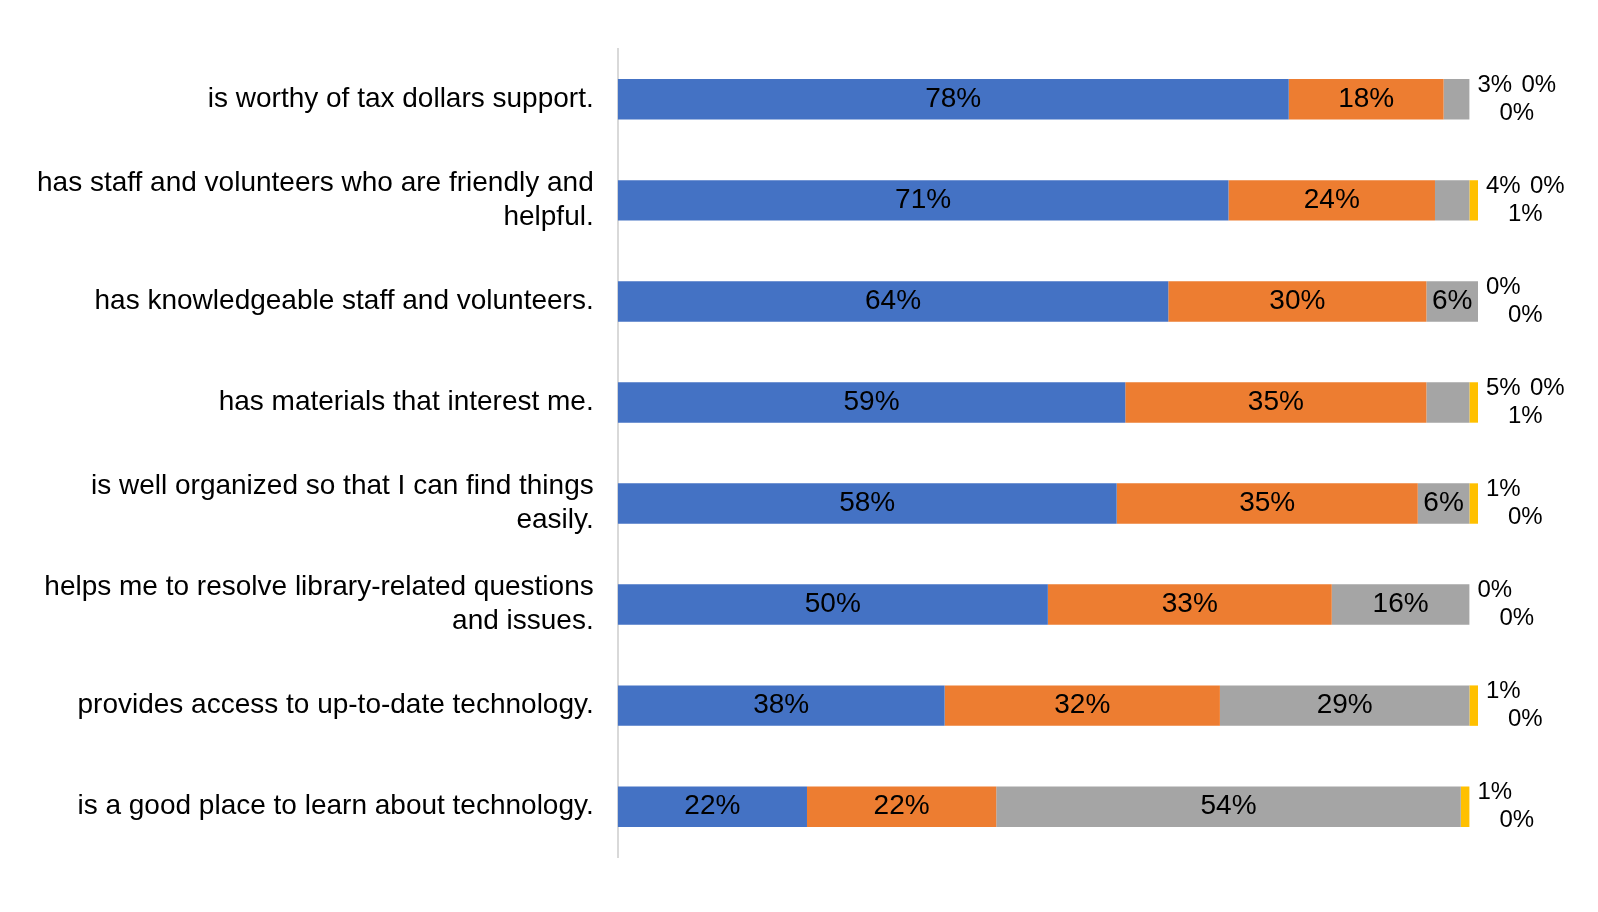 The width and height of the screenshot is (1598, 912). Describe the element at coordinates (319, 603) in the screenshot. I see `y-tick-label: helps me to resolve library-related questions and issues.` at that location.